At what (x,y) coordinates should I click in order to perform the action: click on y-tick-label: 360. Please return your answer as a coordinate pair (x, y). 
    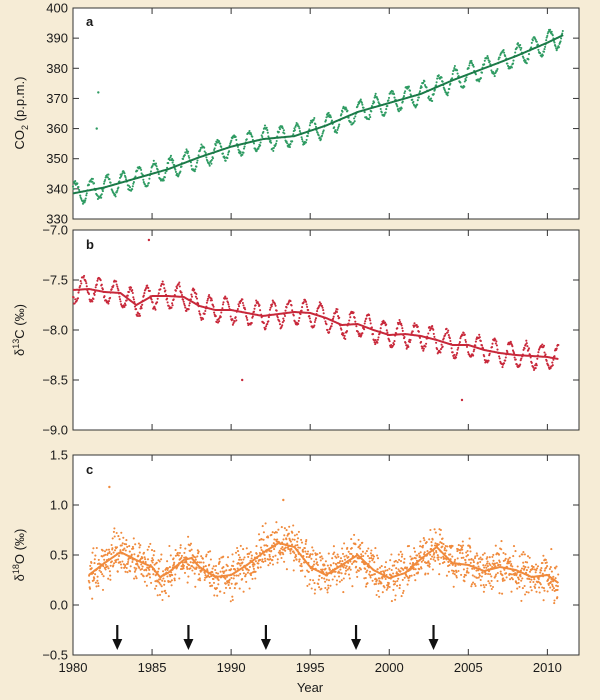
    Looking at the image, I should click on (57, 128).